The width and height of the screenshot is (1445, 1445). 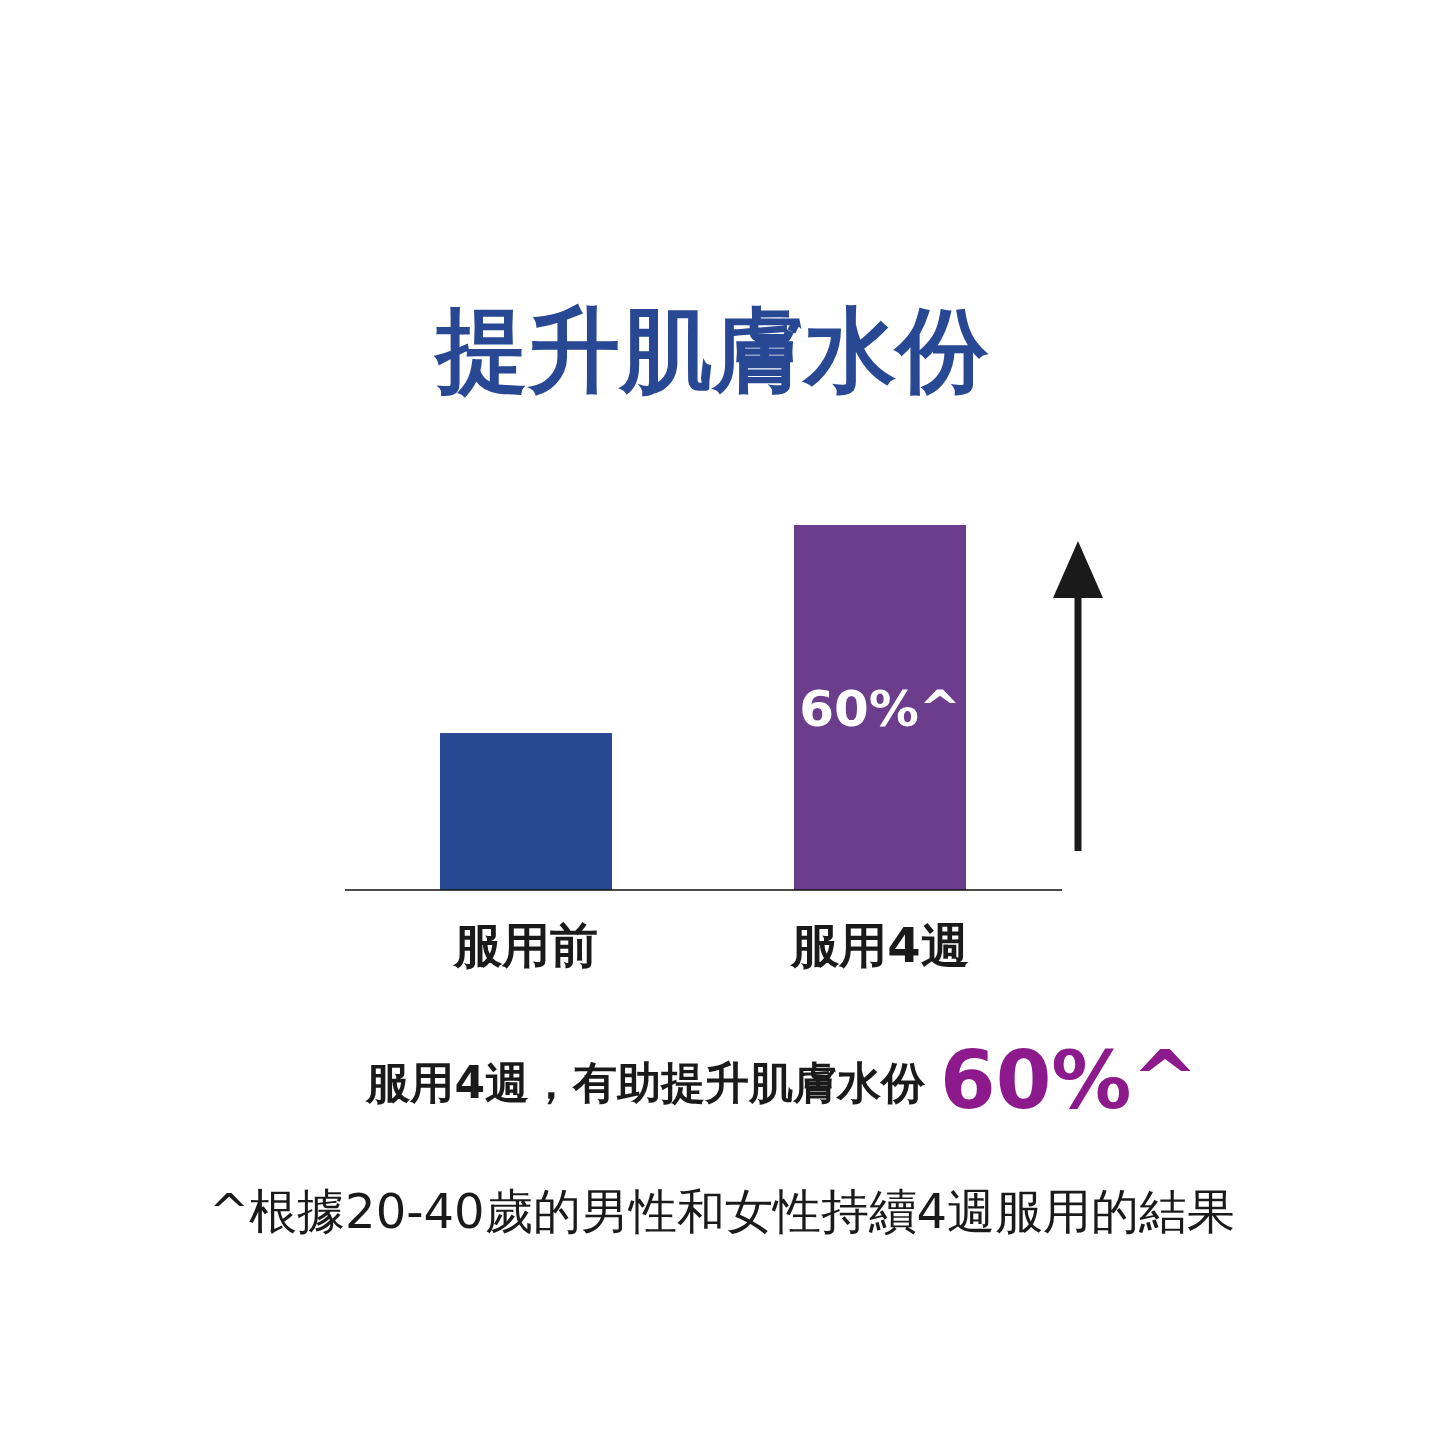 What do you see at coordinates (1069, 1080) in the screenshot?
I see `text: 60%^` at bounding box center [1069, 1080].